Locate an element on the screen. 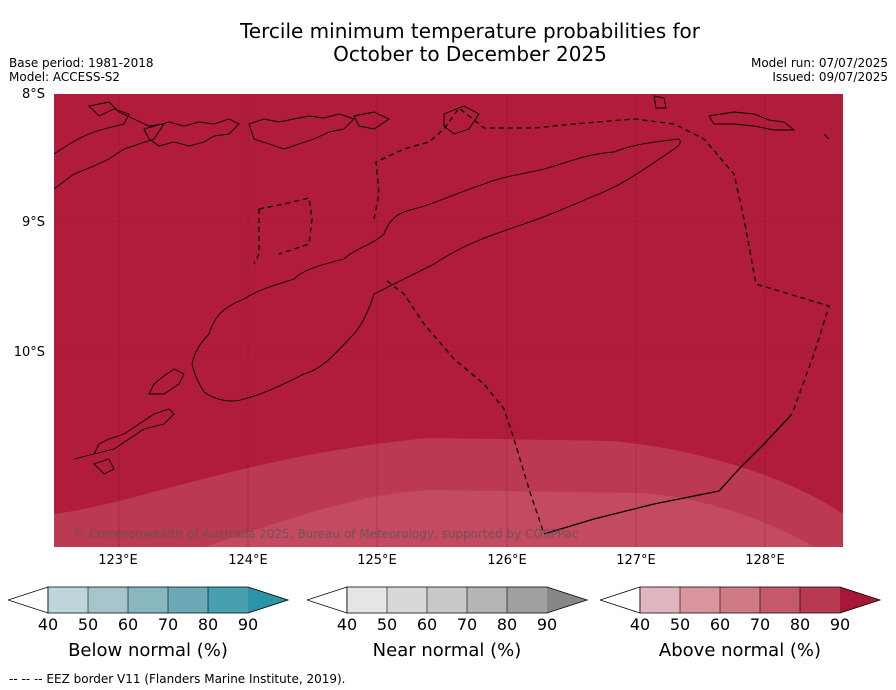  above-70-region is located at coordinates (509, 518).